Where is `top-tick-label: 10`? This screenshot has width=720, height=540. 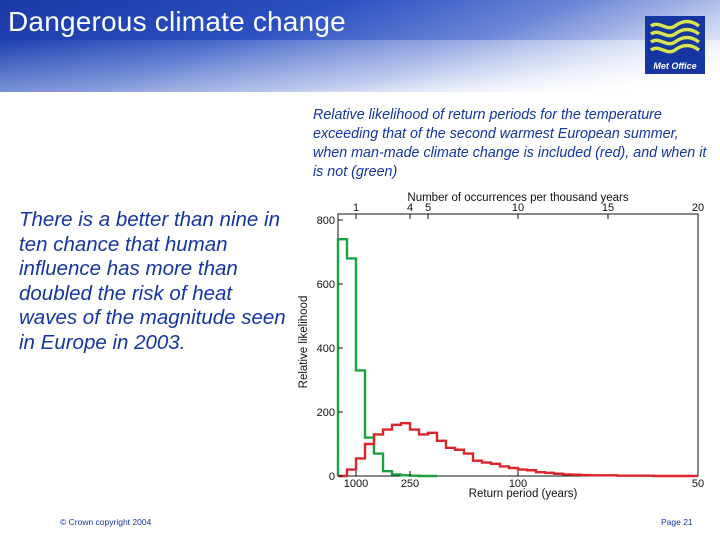 top-tick-label: 10 is located at coordinates (518, 208).